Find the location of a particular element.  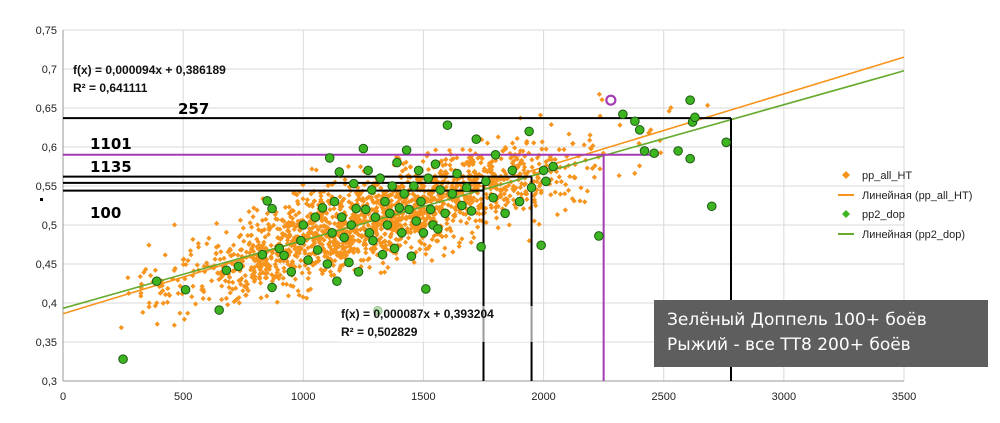

x-tick-label: 2000 is located at coordinates (543, 397).